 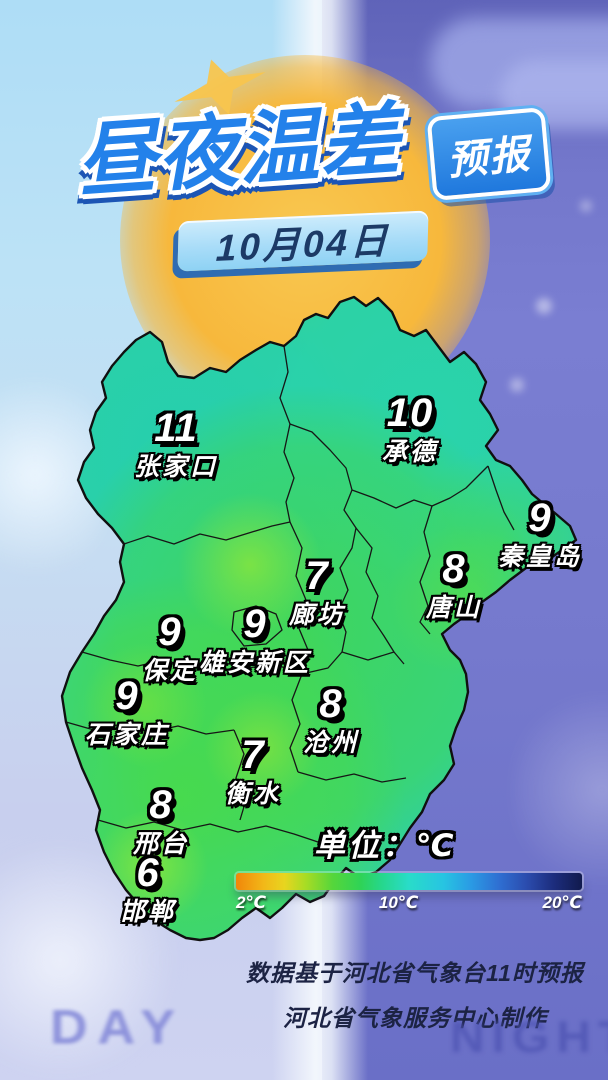 I want to click on city-name: 邢台, so click(x=161, y=844).